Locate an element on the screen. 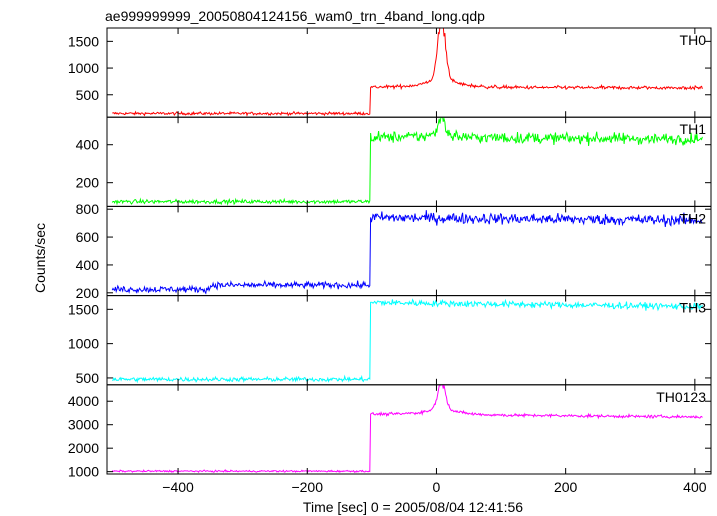 The width and height of the screenshot is (717, 516). x-tick-label: −200 is located at coordinates (307, 487).